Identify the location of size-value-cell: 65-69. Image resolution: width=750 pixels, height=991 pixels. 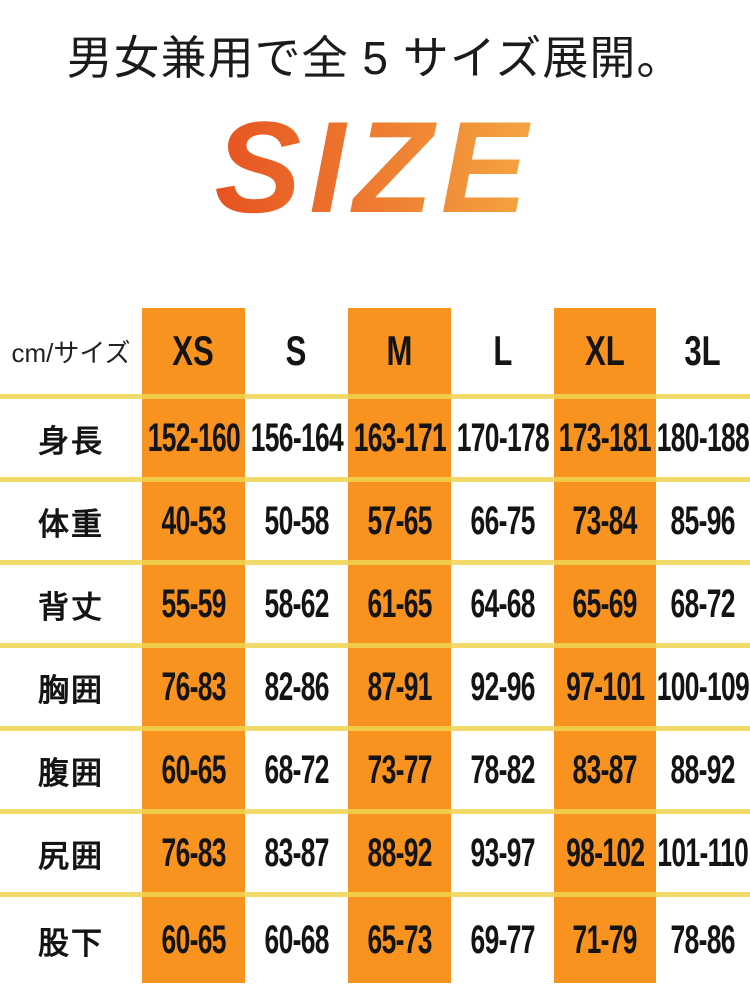
(605, 606).